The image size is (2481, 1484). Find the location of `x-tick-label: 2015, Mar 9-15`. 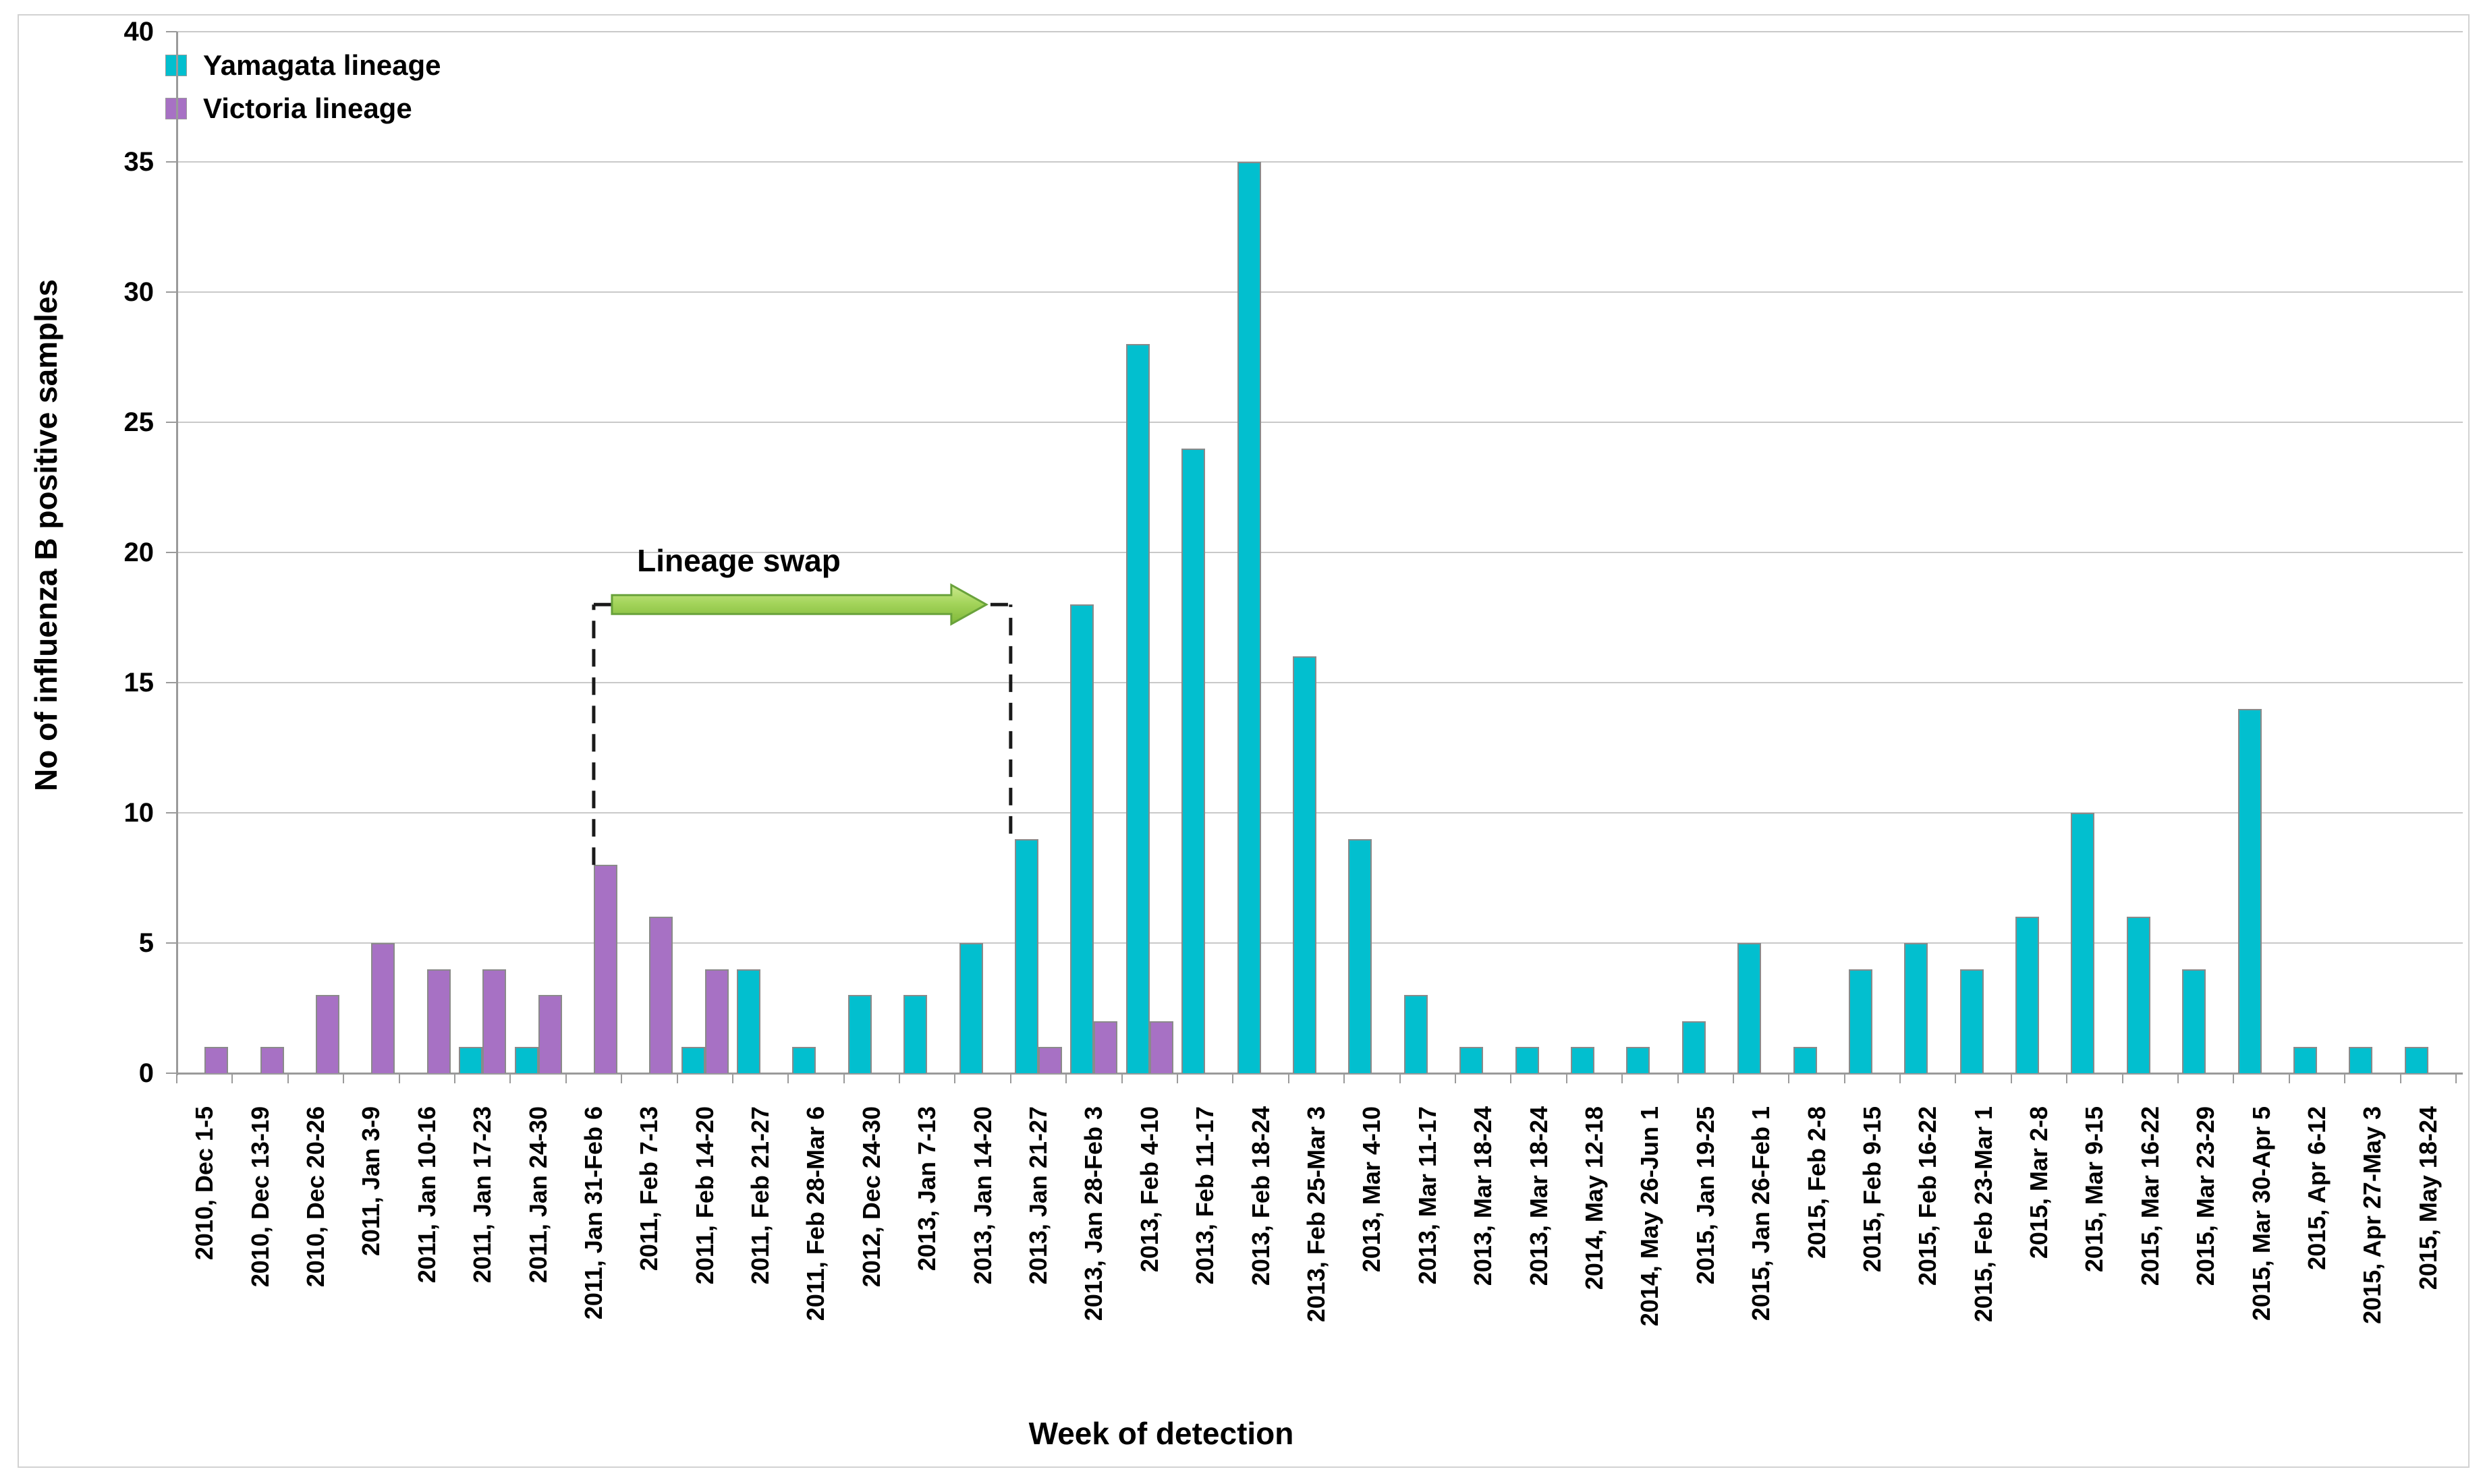

x-tick-label: 2015, Mar 9-15 is located at coordinates (2094, 1189).